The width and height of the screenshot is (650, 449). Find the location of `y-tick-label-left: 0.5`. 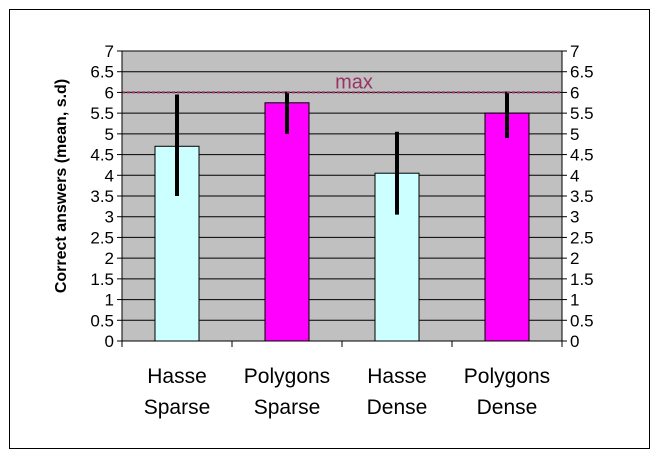

y-tick-label-left: 0.5 is located at coordinates (102, 320).